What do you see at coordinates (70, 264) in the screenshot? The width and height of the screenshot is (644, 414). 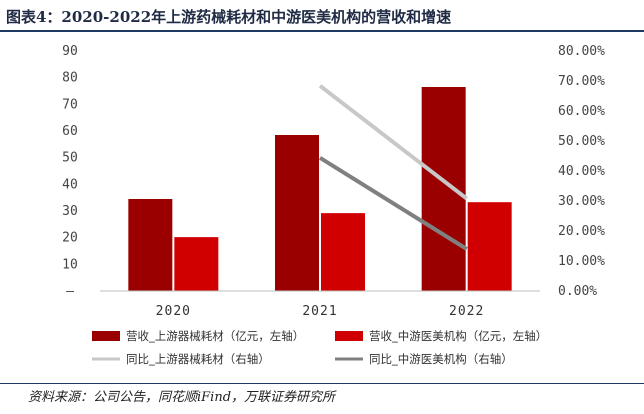 I see `left-tick-label: 10` at bounding box center [70, 264].